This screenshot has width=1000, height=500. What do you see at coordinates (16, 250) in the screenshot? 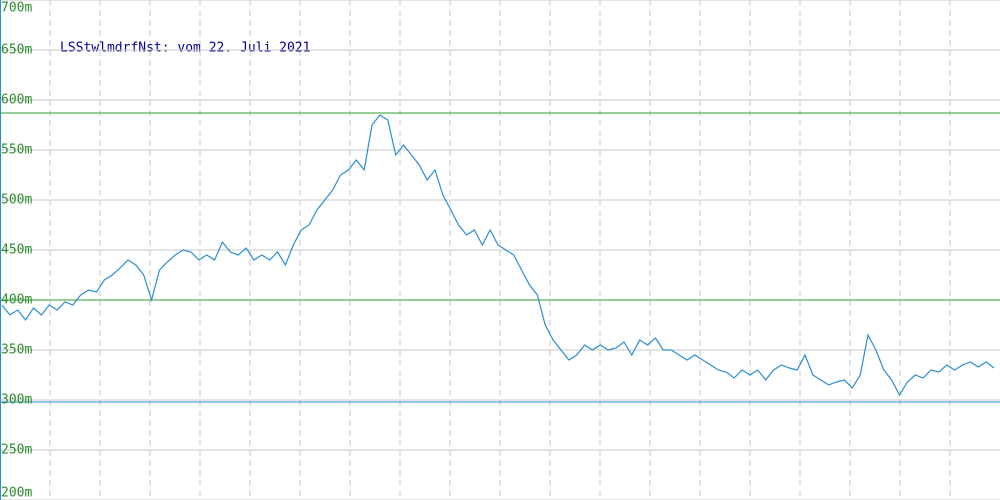
I see `y-tick-label: 450m` at bounding box center [16, 250].